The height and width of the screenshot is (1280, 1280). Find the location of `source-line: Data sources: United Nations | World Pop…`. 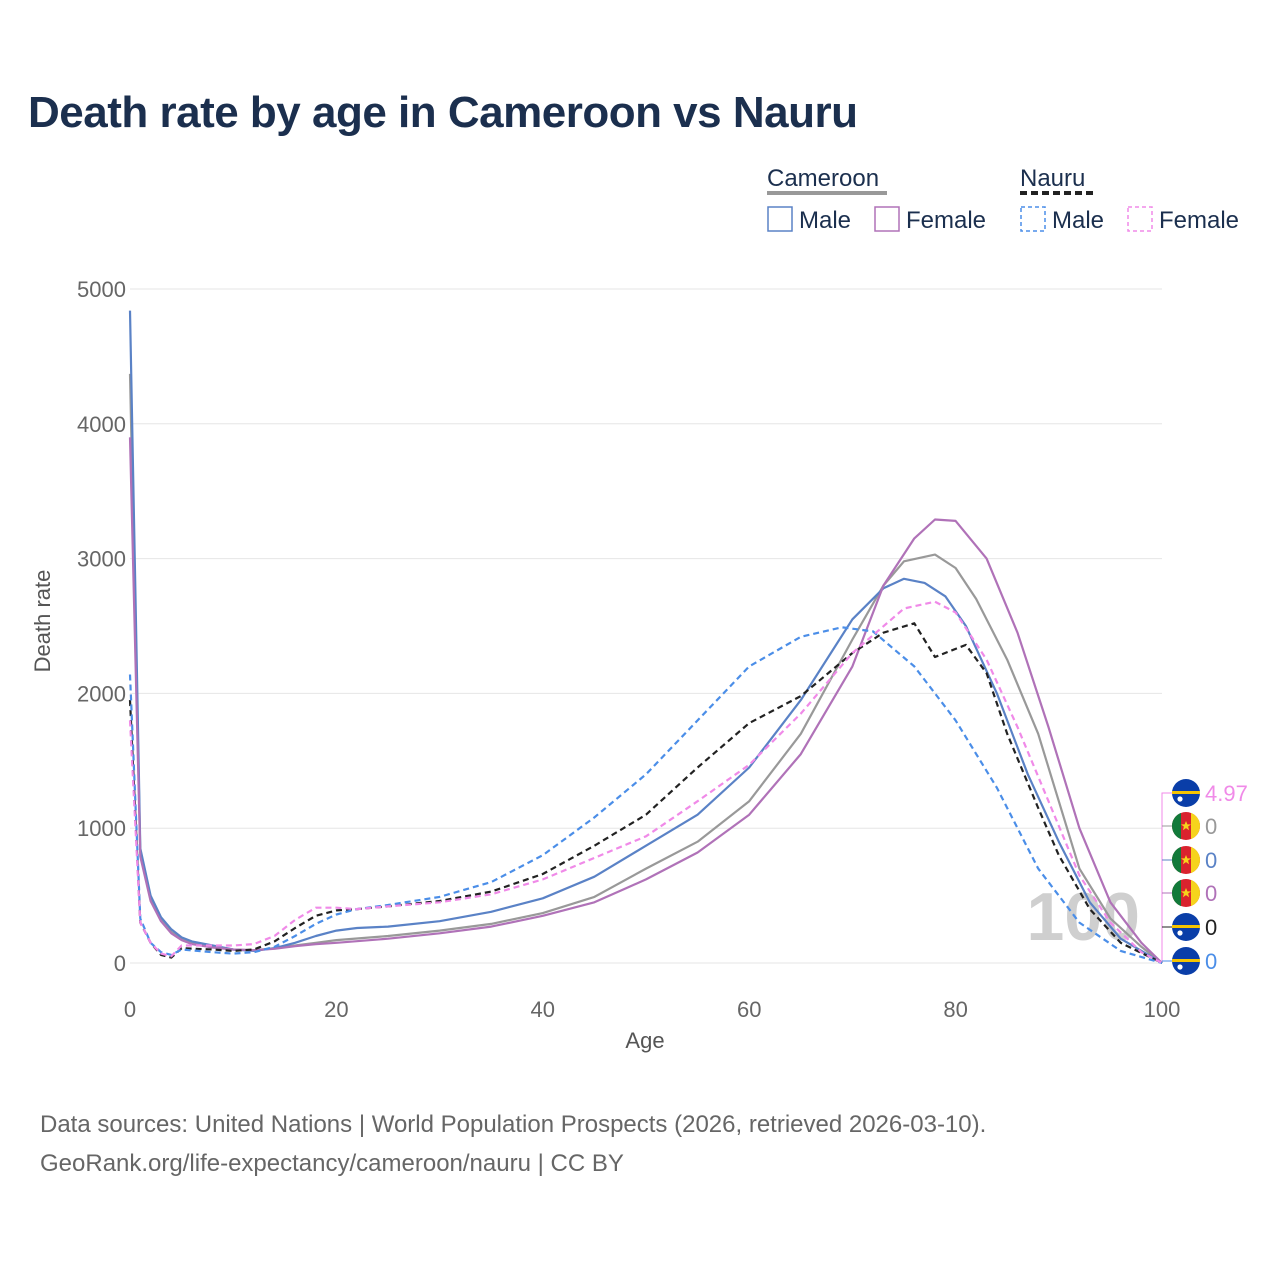

source-line: Data sources: United Nations | World Pop… is located at coordinates (513, 1124).